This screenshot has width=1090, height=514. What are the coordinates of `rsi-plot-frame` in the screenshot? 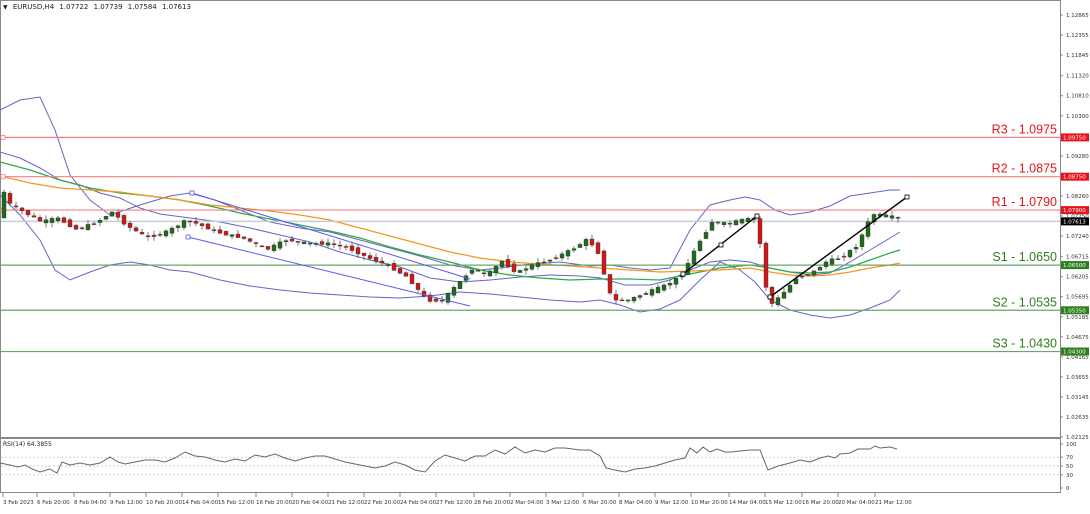 It's located at (530, 465).